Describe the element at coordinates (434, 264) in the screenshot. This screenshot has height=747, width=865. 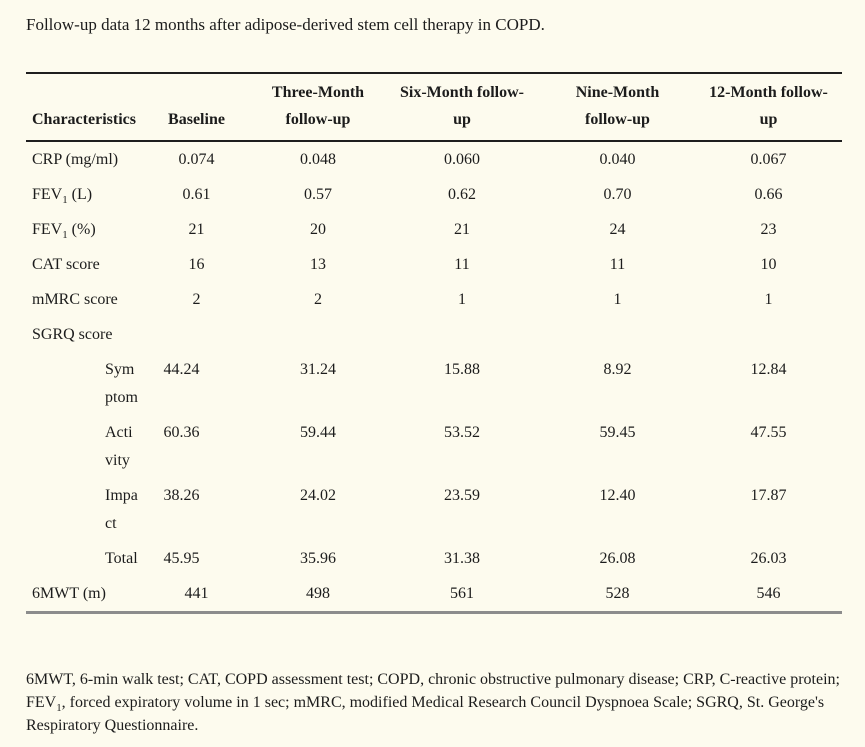
I see `table-row: CAT score 16 13 11 11 10` at that location.